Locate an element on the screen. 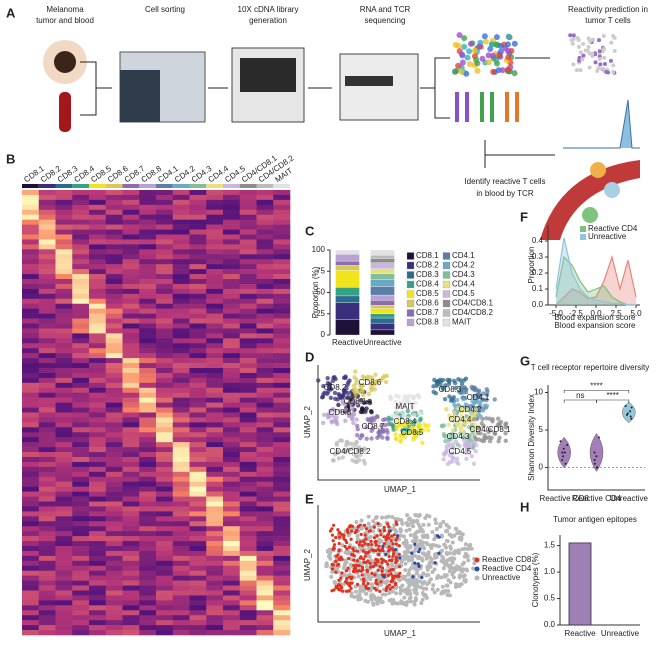 The height and width of the screenshot is (647, 669). panel-label: H is located at coordinates (524, 506).